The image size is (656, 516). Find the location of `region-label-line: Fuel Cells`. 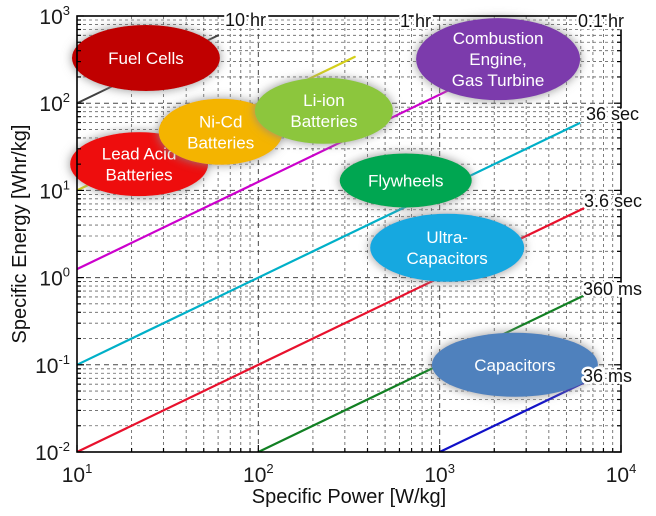

region-label-line: Fuel Cells is located at coordinates (146, 58).